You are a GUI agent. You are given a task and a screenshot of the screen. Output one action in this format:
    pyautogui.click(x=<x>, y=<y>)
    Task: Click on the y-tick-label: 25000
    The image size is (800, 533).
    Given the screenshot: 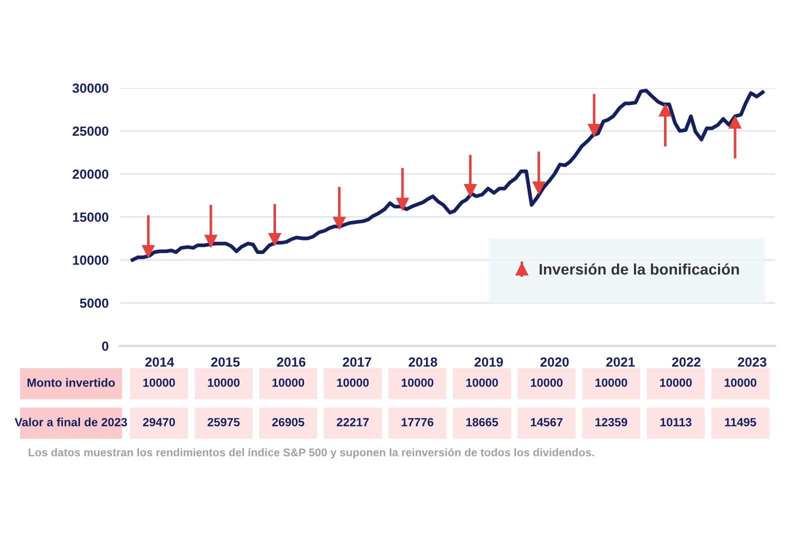 What is the action you would take?
    pyautogui.click(x=90, y=131)
    